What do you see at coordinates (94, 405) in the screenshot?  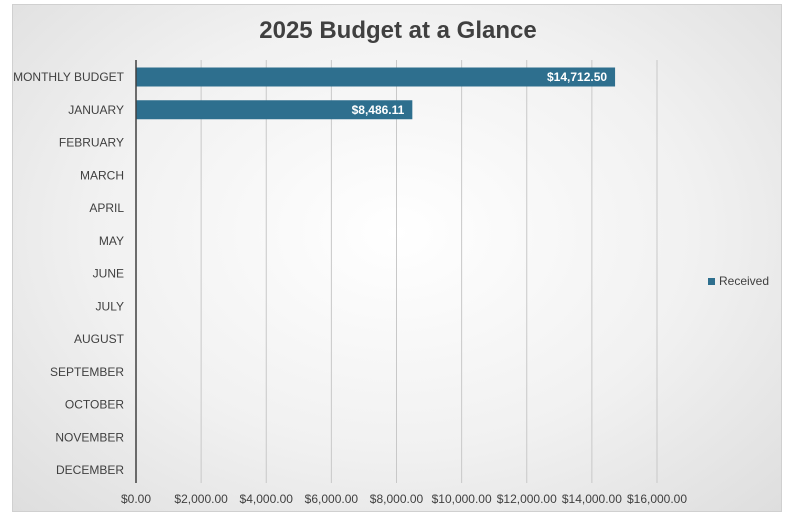 I see `category-label: OCTOBER` at bounding box center [94, 405].